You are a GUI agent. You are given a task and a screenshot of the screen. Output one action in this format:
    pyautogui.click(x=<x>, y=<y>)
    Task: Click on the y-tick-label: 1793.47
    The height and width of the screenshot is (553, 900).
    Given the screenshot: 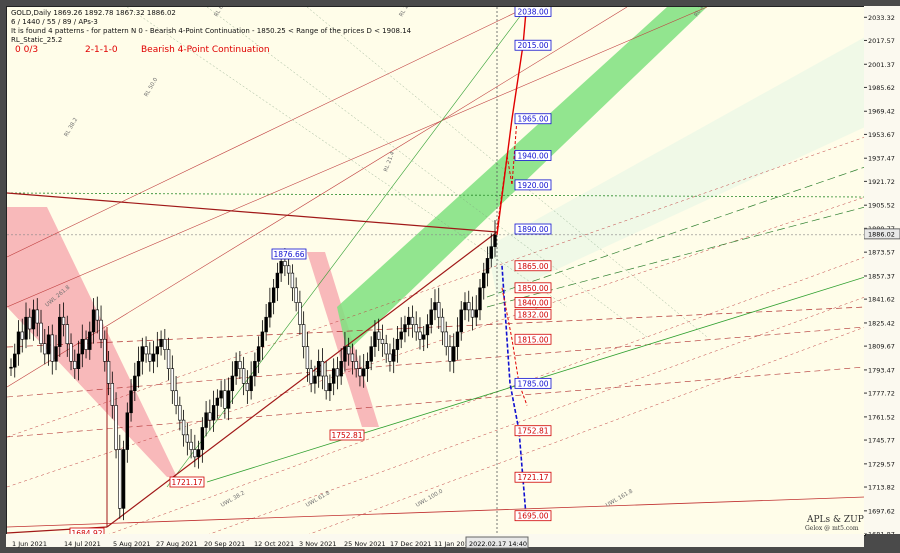 What is the action you would take?
    pyautogui.click(x=881, y=370)
    